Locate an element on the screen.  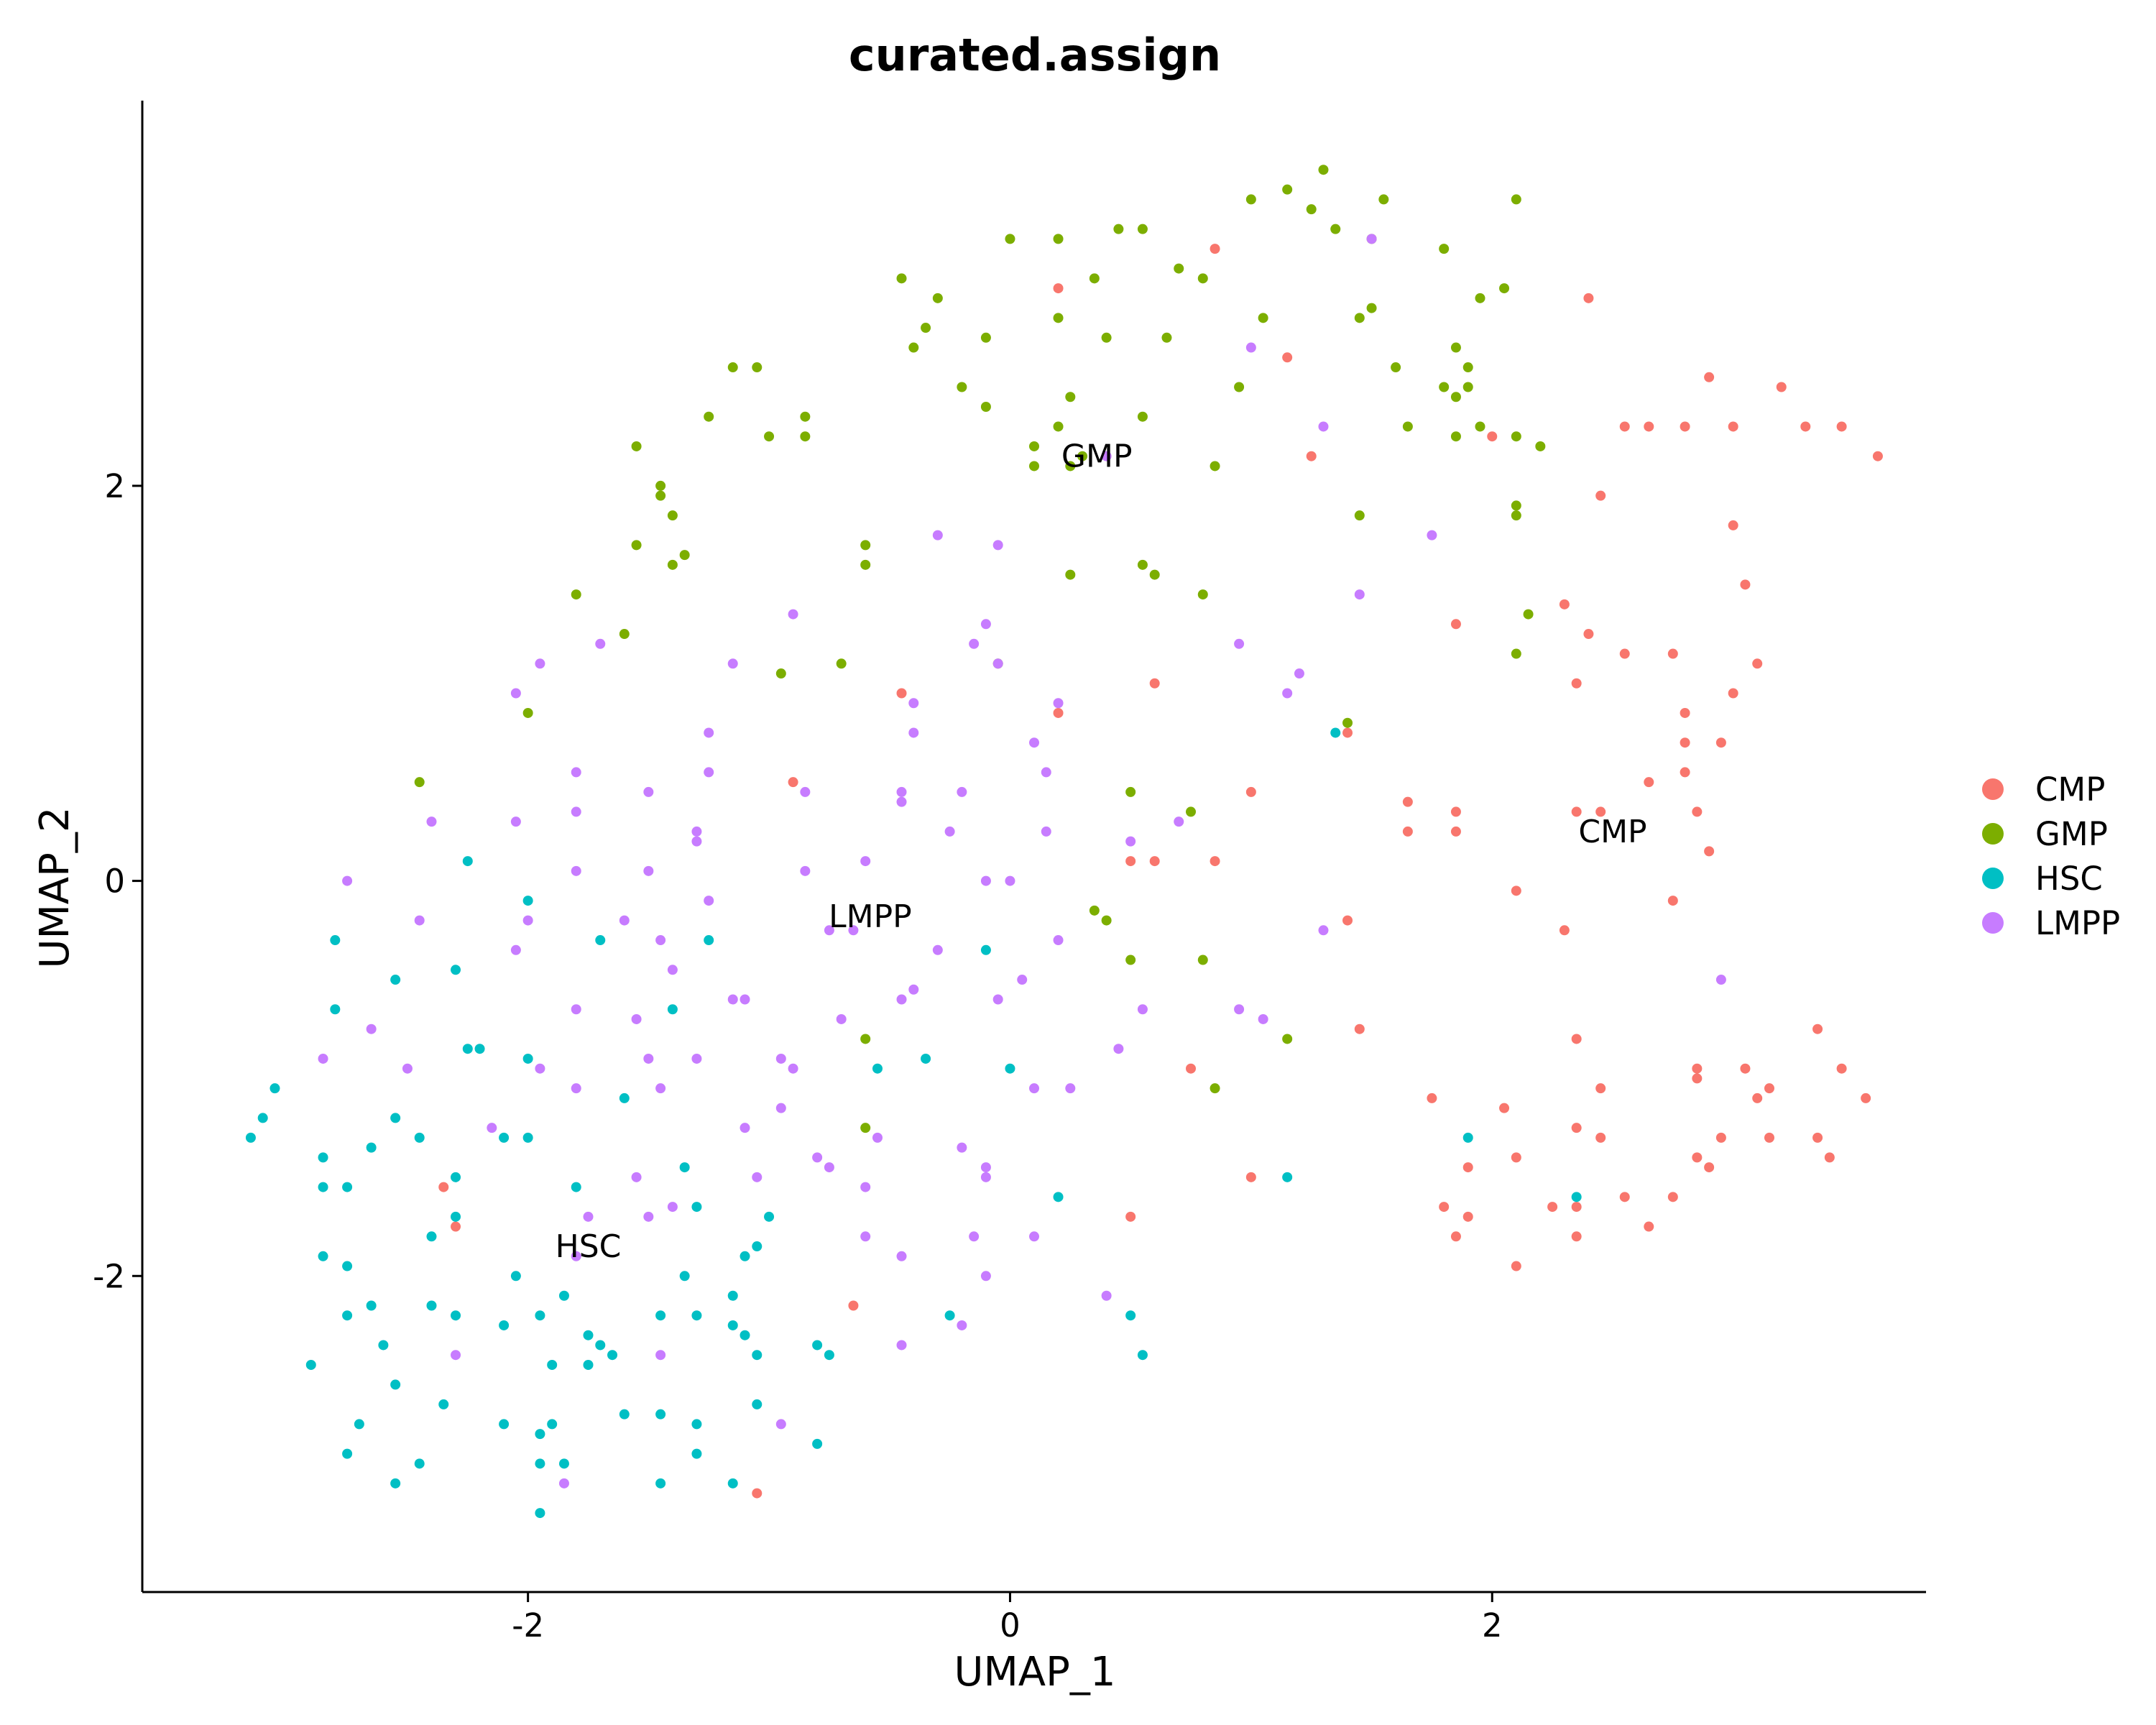
legend-label-gmp: GMP is located at coordinates (2071, 834).